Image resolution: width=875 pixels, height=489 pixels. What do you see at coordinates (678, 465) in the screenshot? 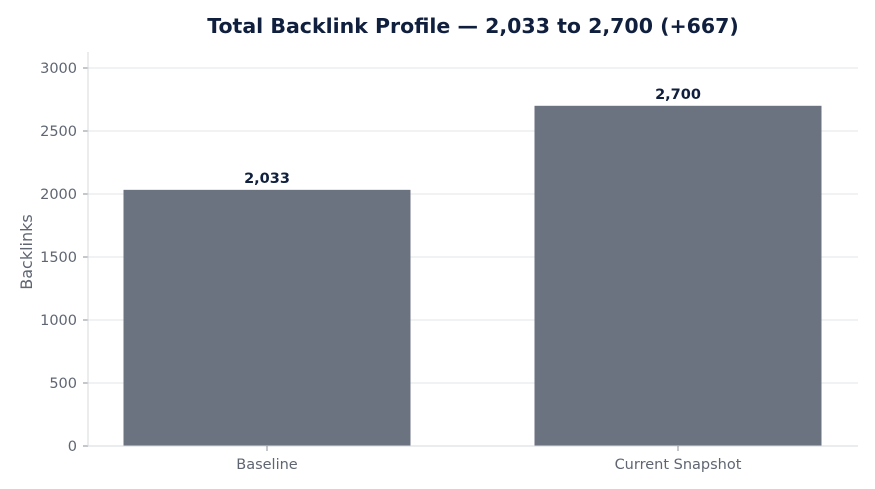
I see `x-tick-label: Current Snapshot` at bounding box center [678, 465].